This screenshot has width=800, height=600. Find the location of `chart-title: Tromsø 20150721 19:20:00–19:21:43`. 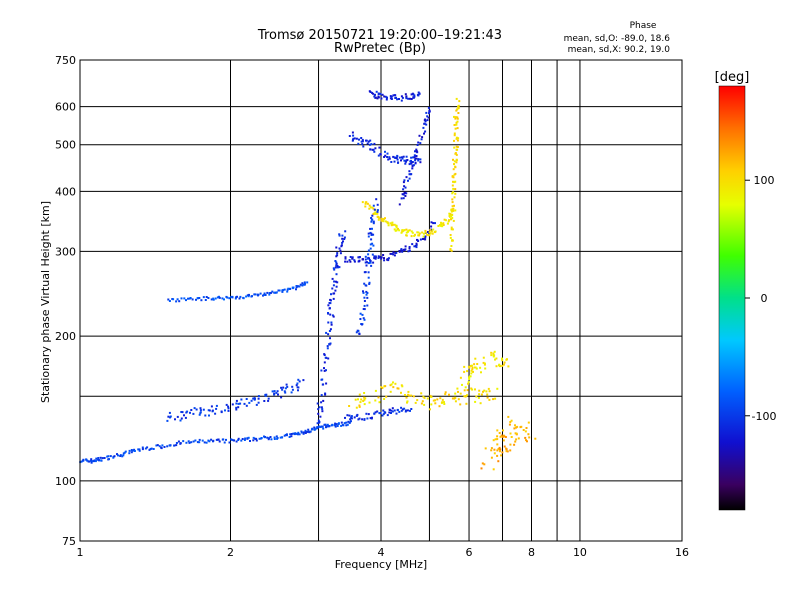

chart-title: Tromsø 20150721 19:20:00–19:21:43 is located at coordinates (379, 35).